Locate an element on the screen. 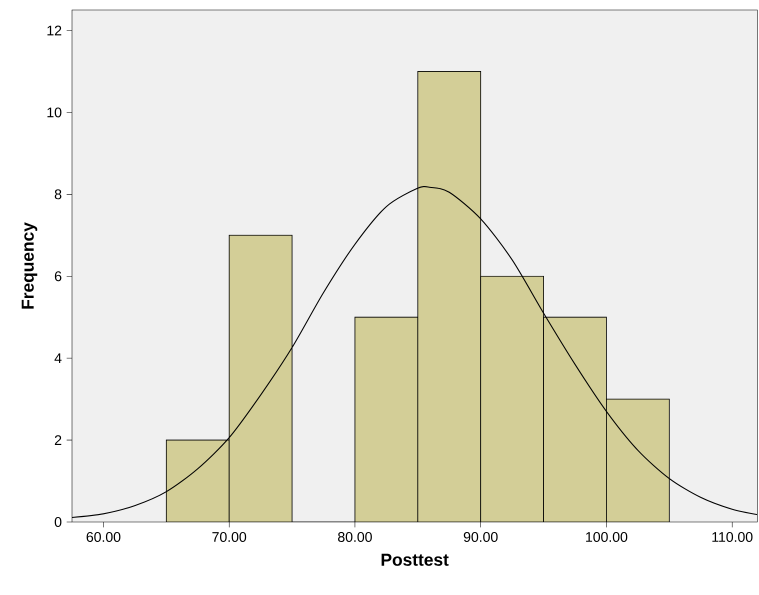 Image resolution: width=759 pixels, height=595 pixels. y-tick-label: 12 is located at coordinates (54, 31).